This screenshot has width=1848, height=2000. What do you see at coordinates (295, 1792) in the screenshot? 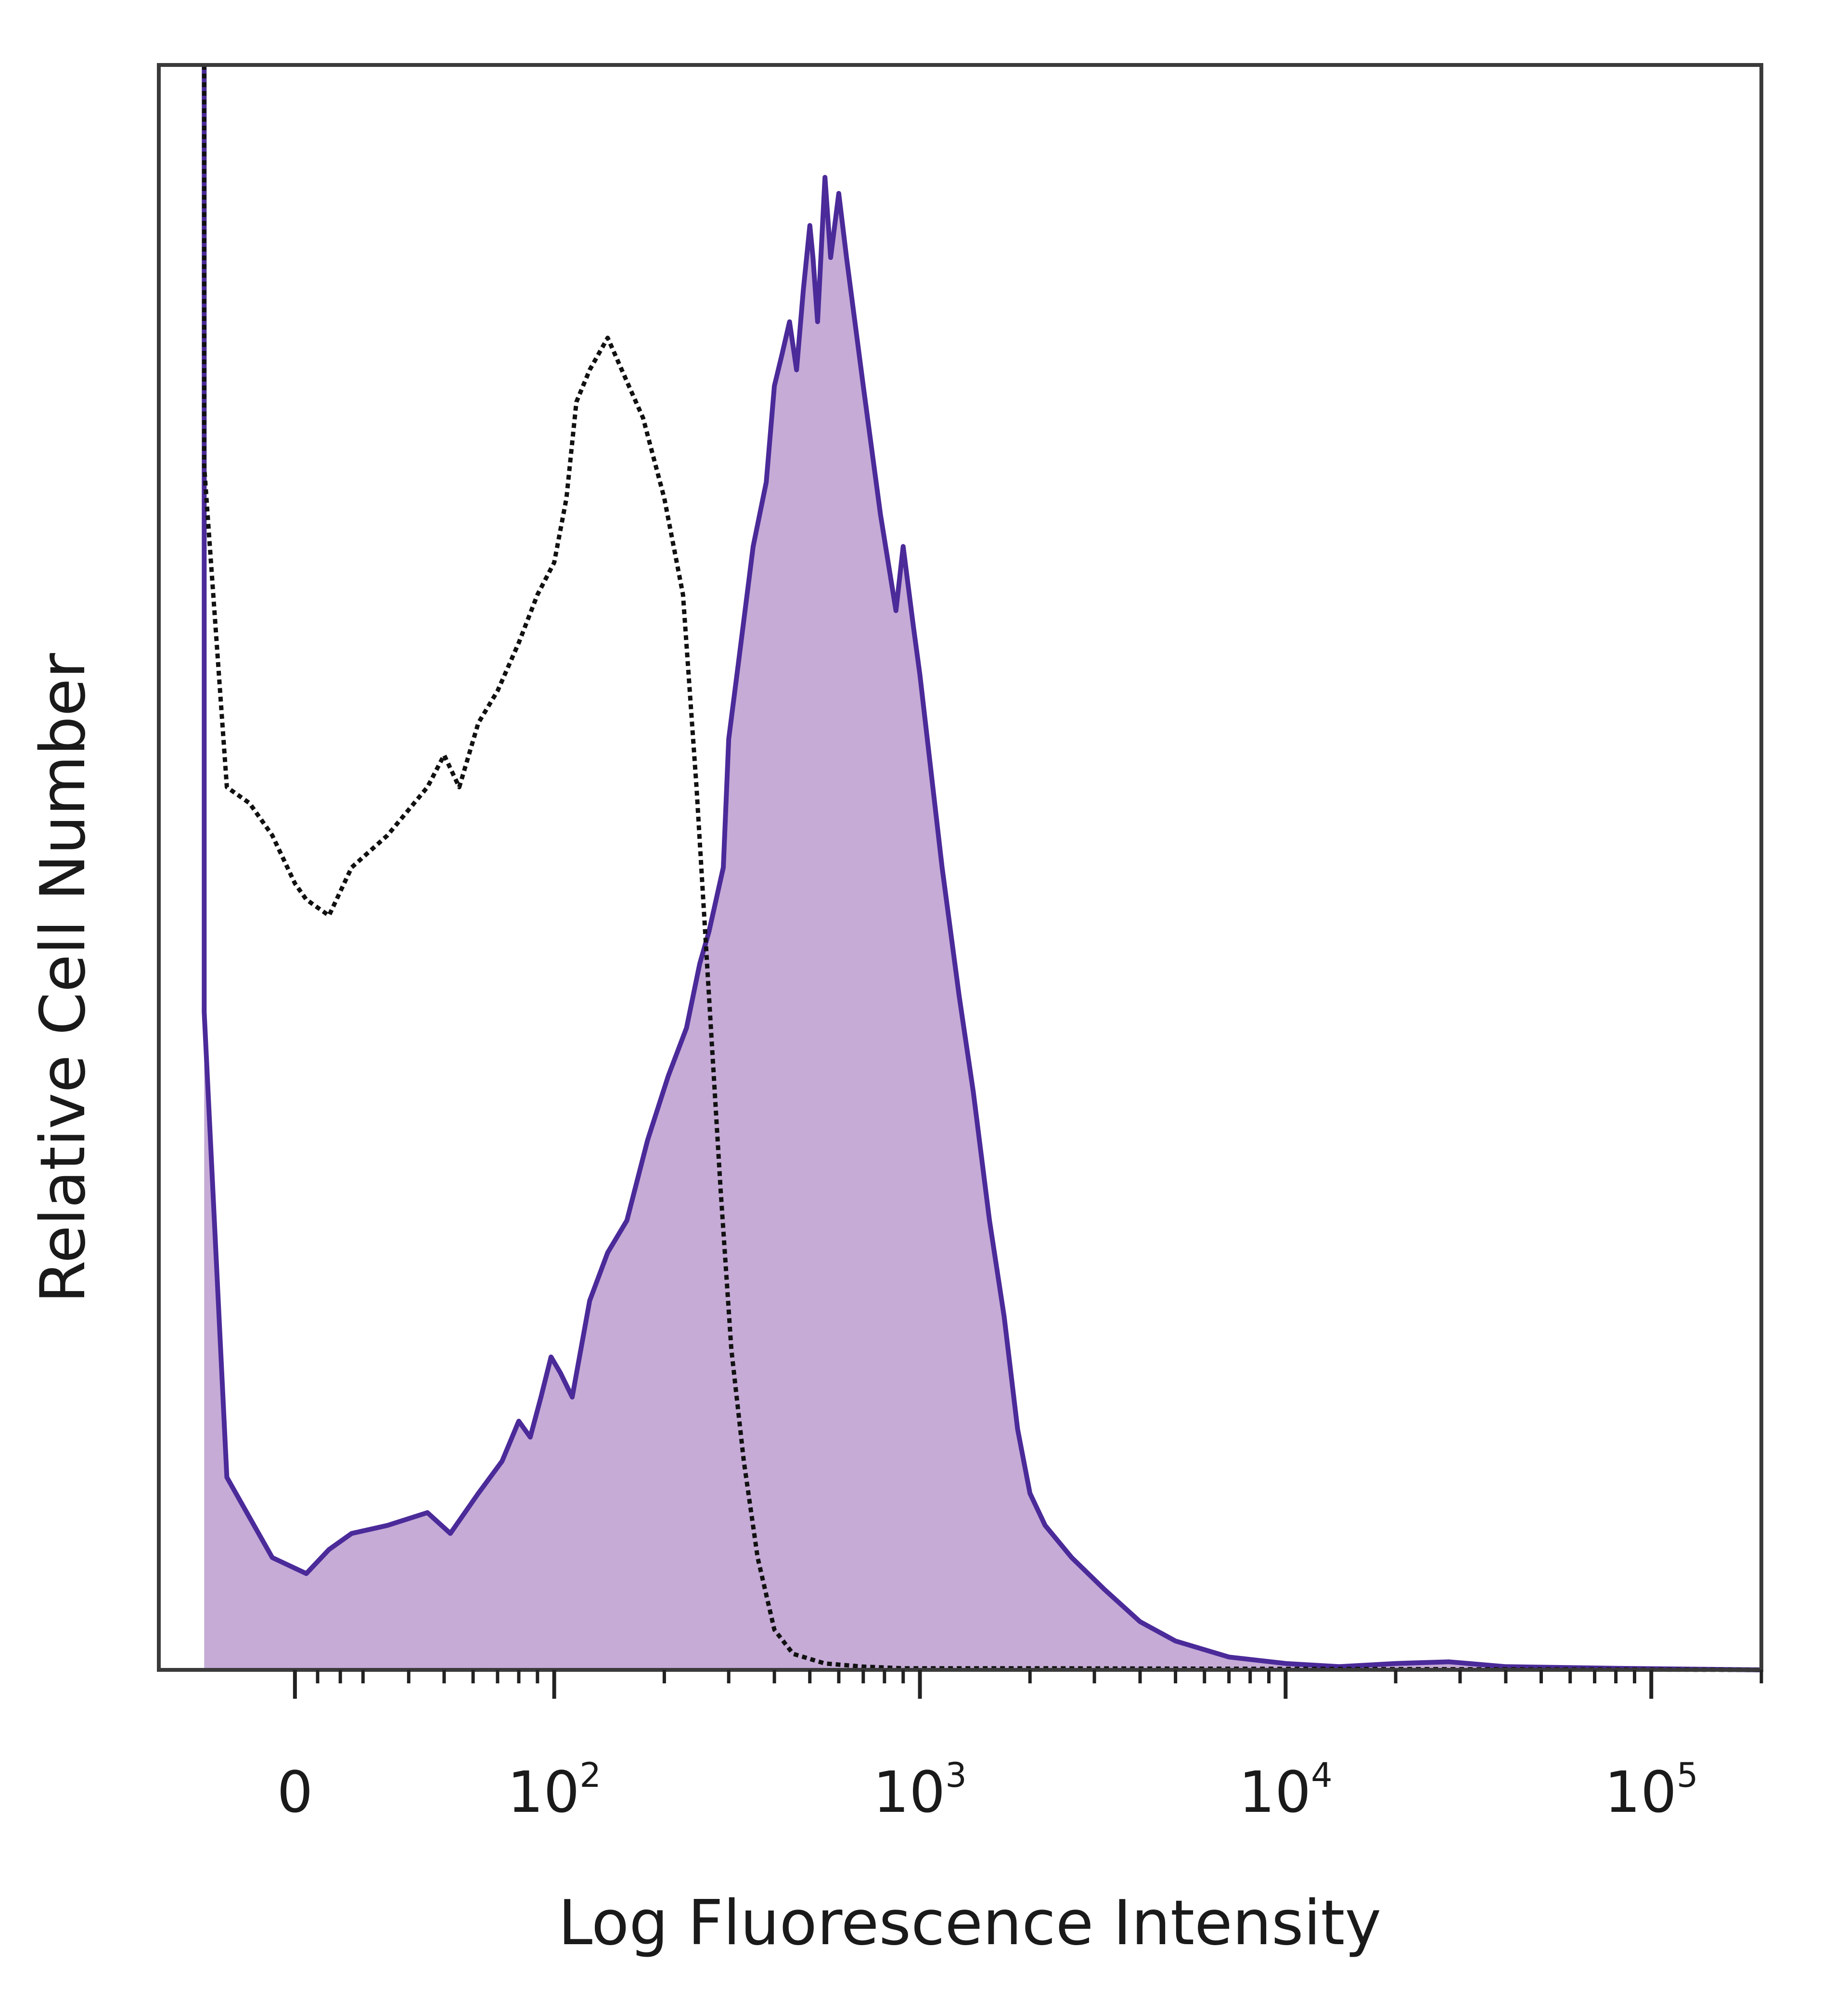
I see `x-tick-label: 0` at bounding box center [295, 1792].